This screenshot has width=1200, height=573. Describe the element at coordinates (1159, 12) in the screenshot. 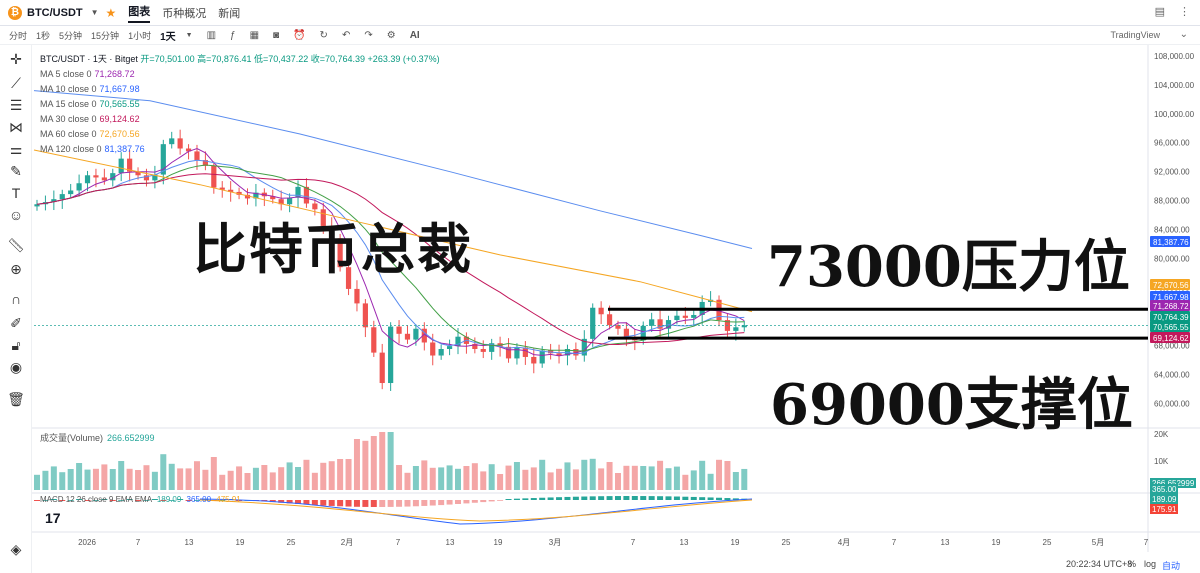

I see `document-icon: ▤` at that location.